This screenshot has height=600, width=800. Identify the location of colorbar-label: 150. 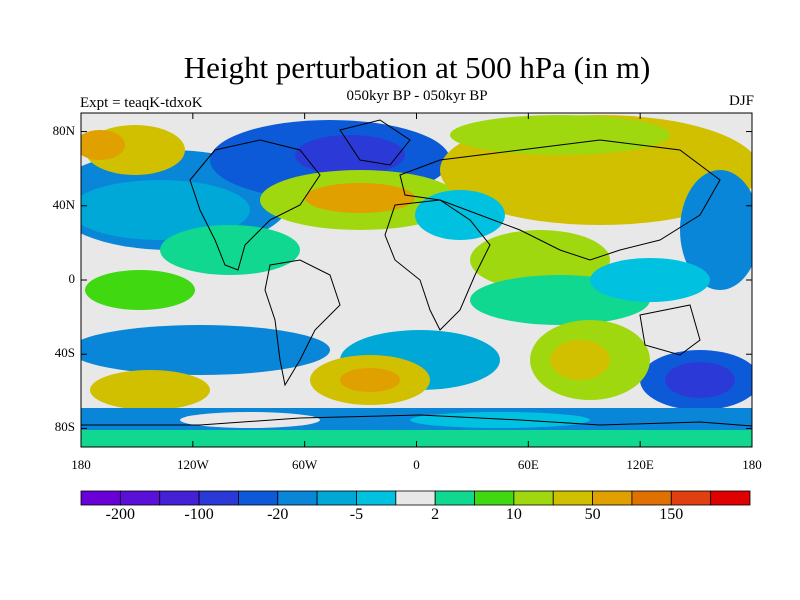
(671, 514).